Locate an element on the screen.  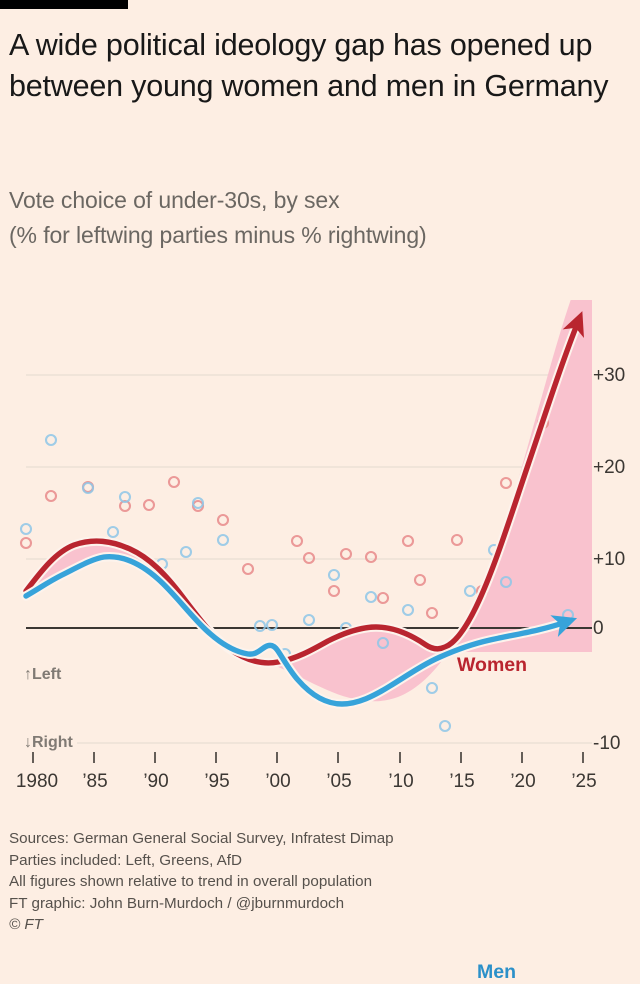
x-tick-label-15: ’15 is located at coordinates (462, 781).